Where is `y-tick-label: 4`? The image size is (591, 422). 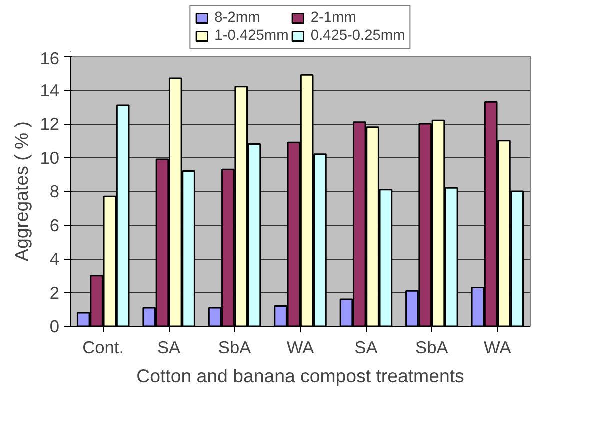
y-tick-label: 4 is located at coordinates (55, 259).